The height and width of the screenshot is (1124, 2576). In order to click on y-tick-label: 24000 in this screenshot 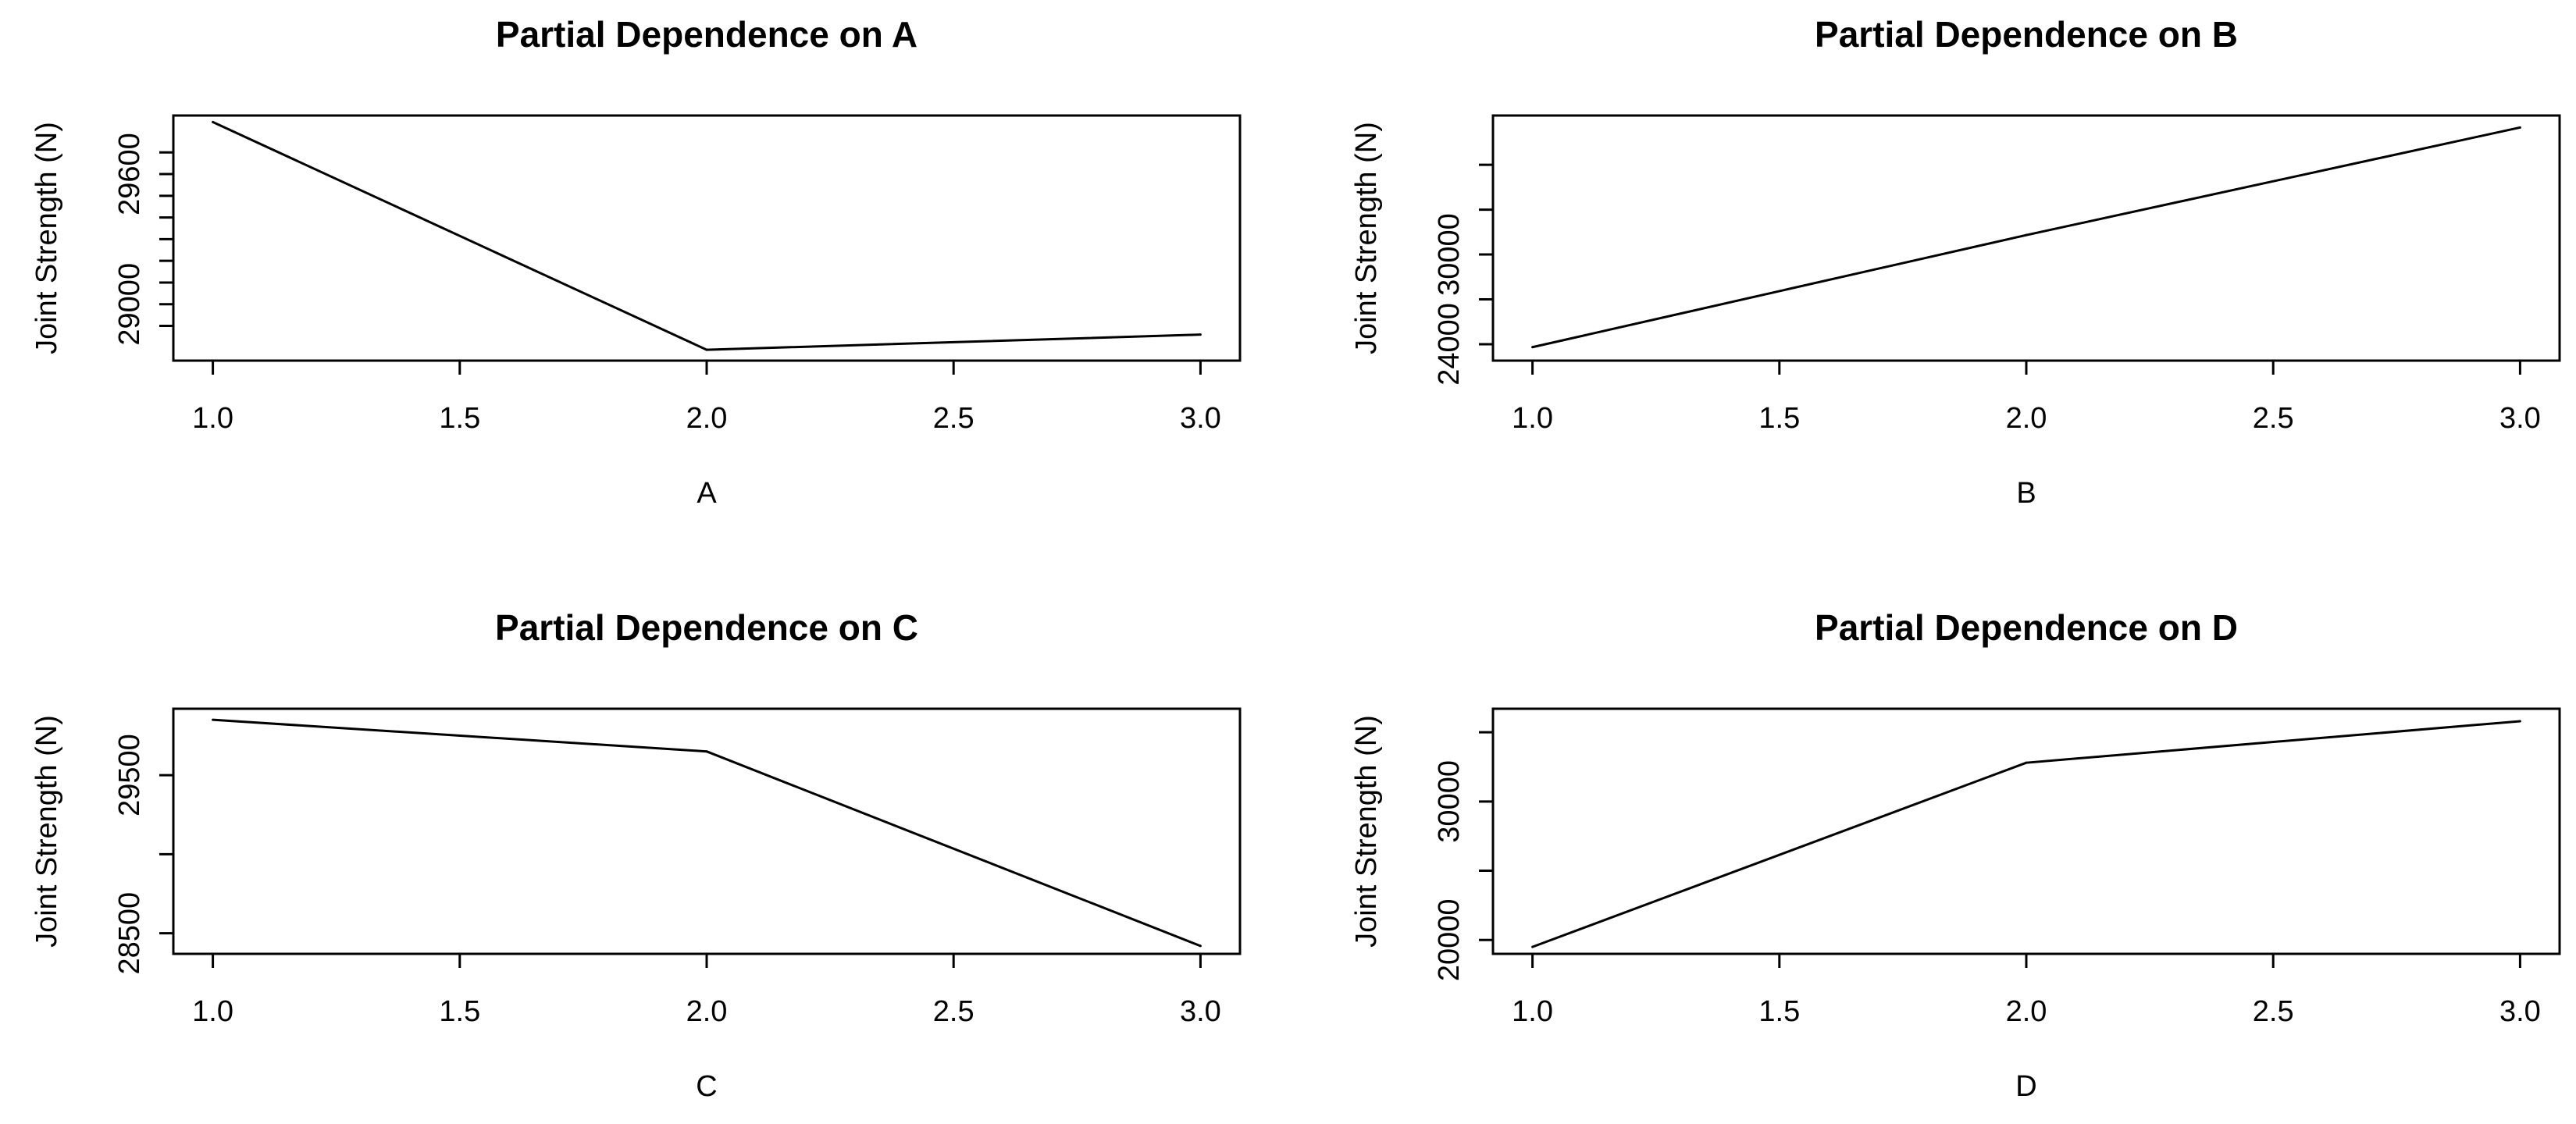, I will do `click(1449, 344)`.